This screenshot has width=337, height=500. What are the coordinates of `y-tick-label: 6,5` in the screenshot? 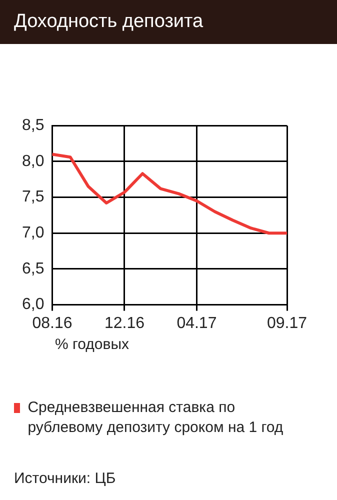 It's located at (33, 269).